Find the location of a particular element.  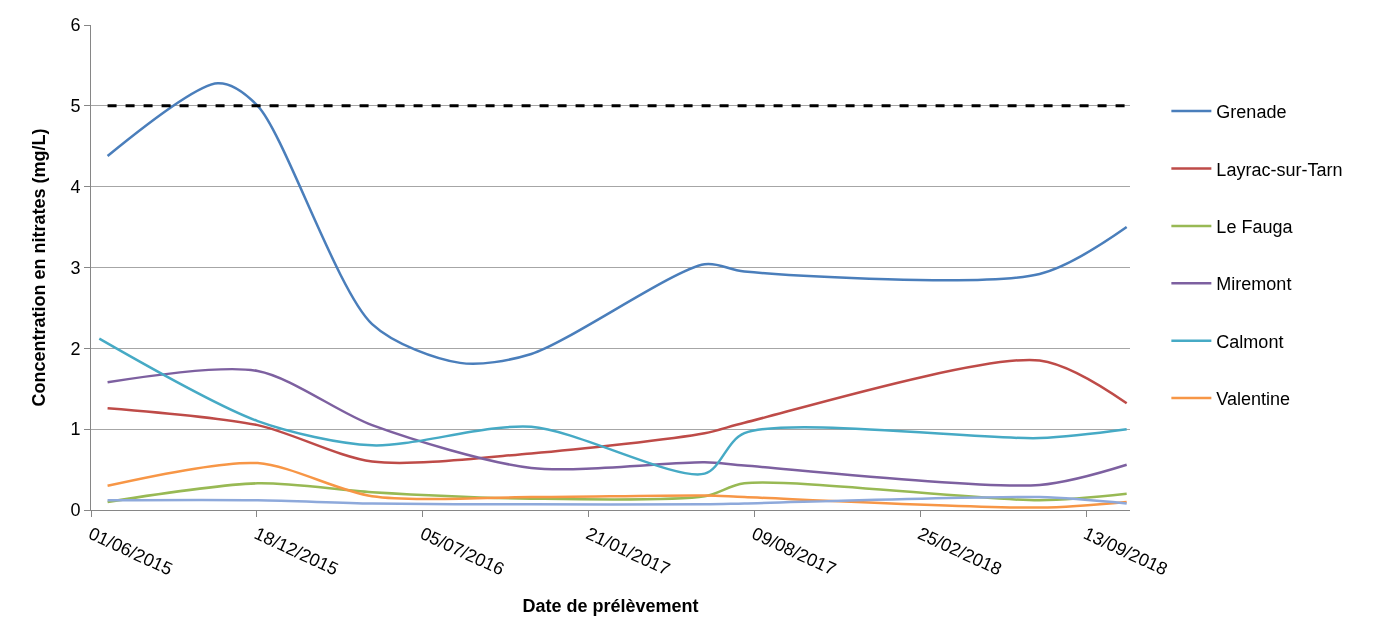

y-tick-label: 6 is located at coordinates (75, 25).